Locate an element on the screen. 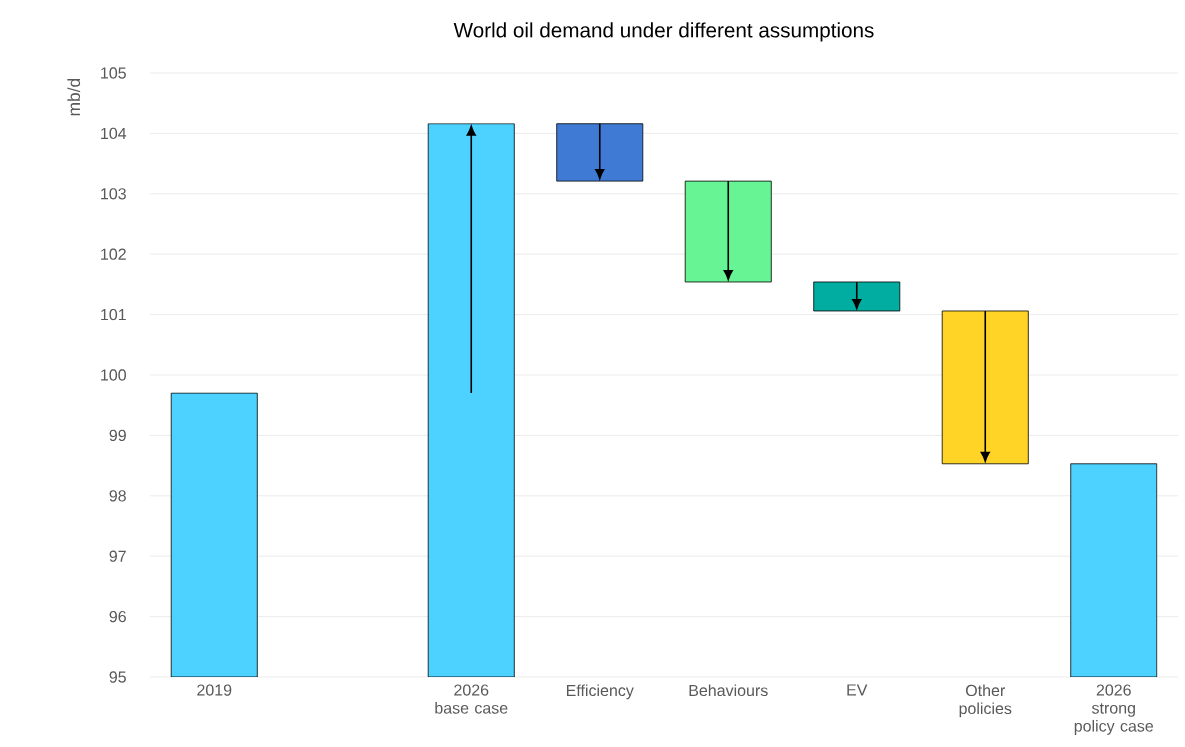 Image resolution: width=1185 pixels, height=747 pixels. y-tick-label: 104 is located at coordinates (114, 133).